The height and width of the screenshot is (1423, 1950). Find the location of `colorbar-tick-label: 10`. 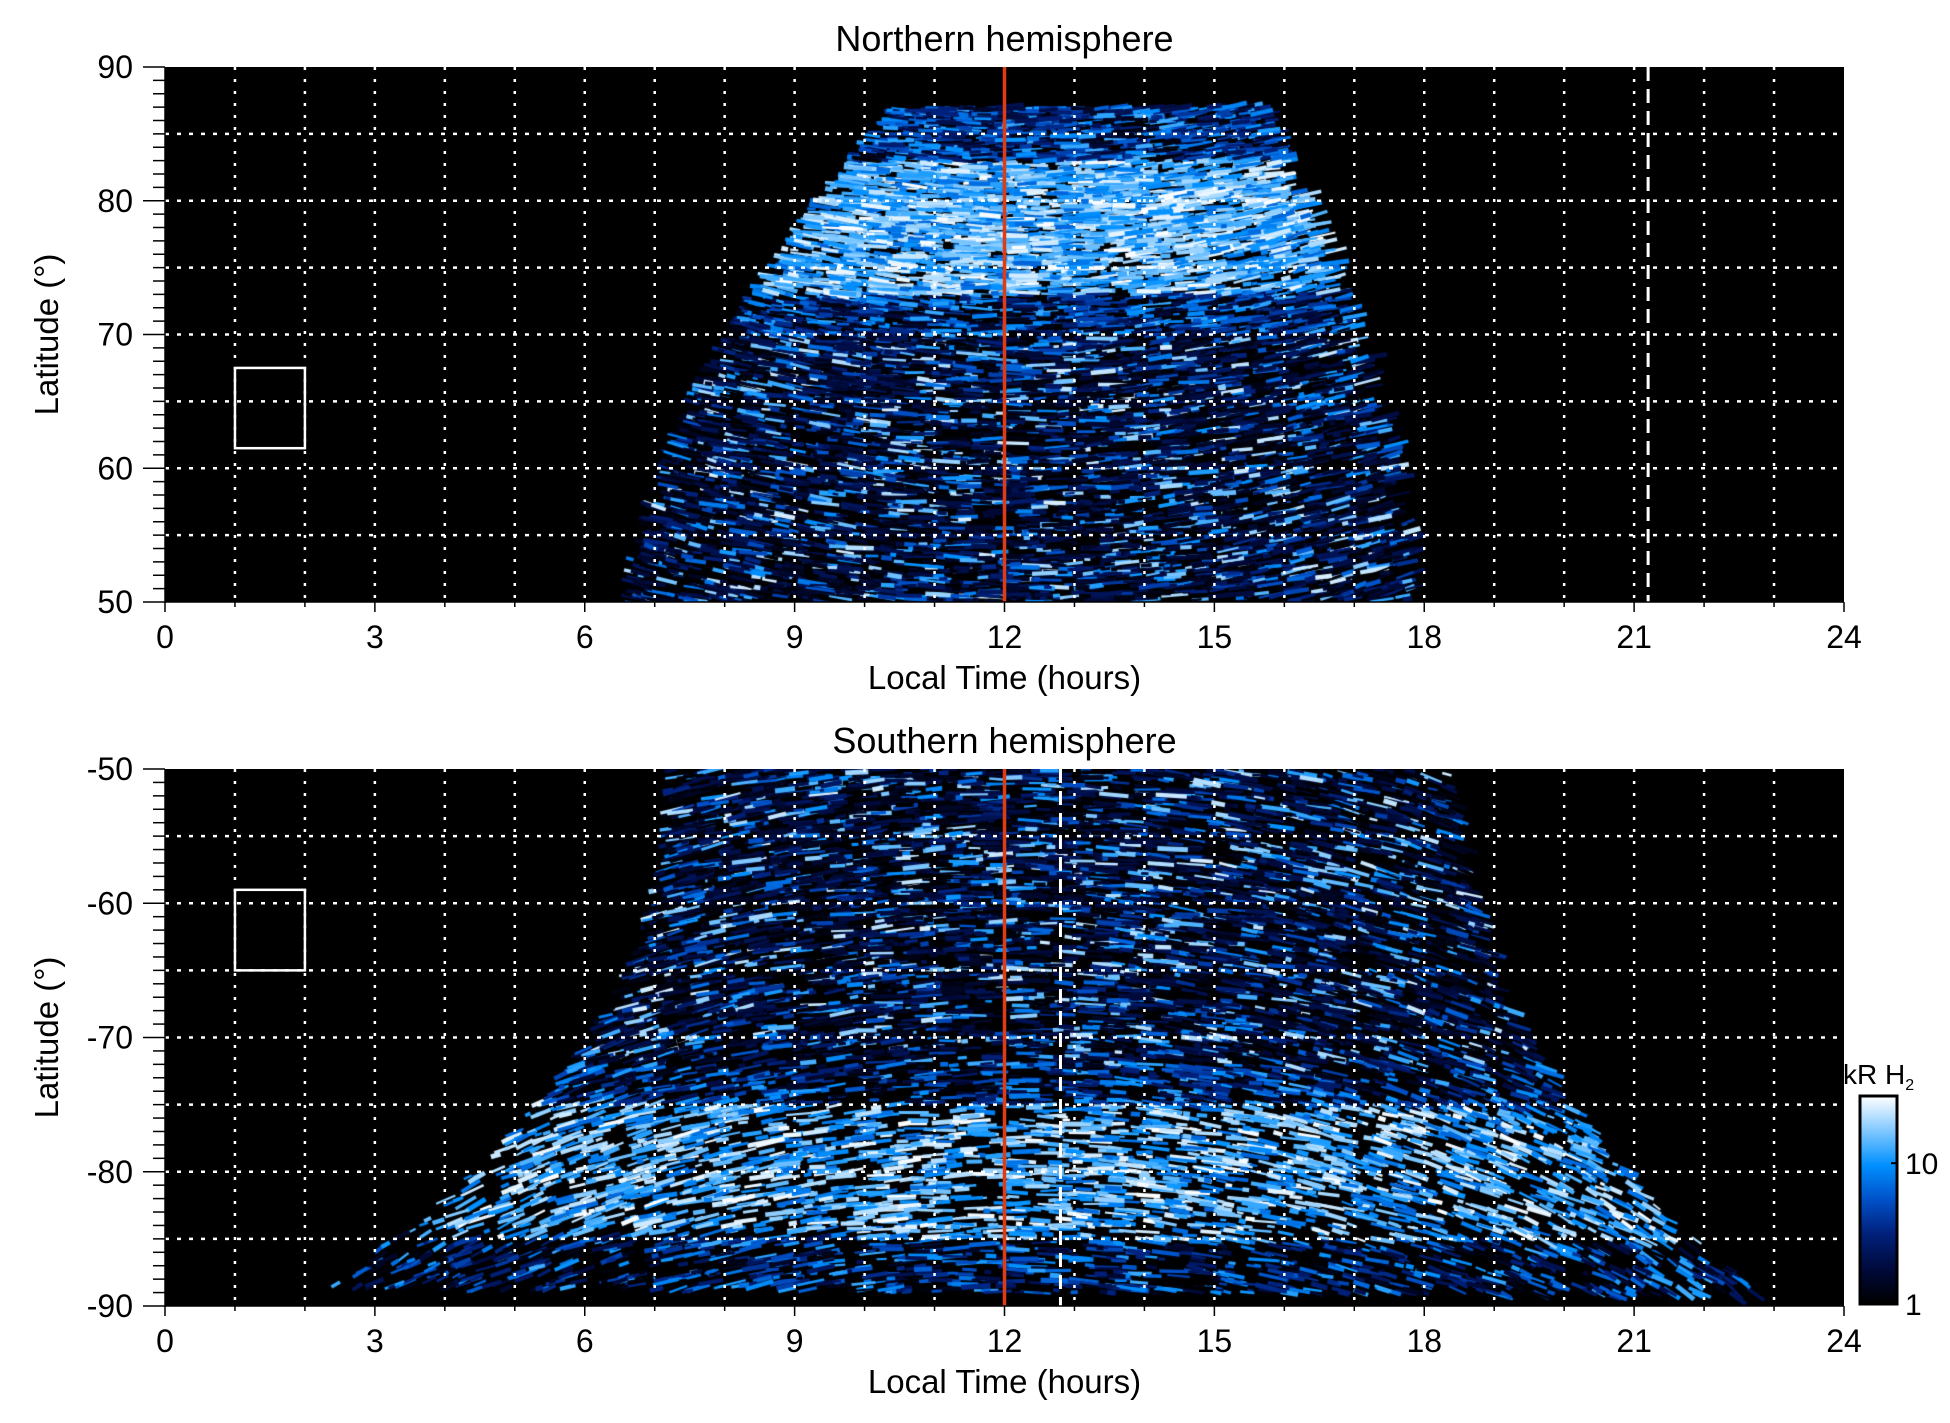

colorbar-tick-label: 10 is located at coordinates (1921, 1164).